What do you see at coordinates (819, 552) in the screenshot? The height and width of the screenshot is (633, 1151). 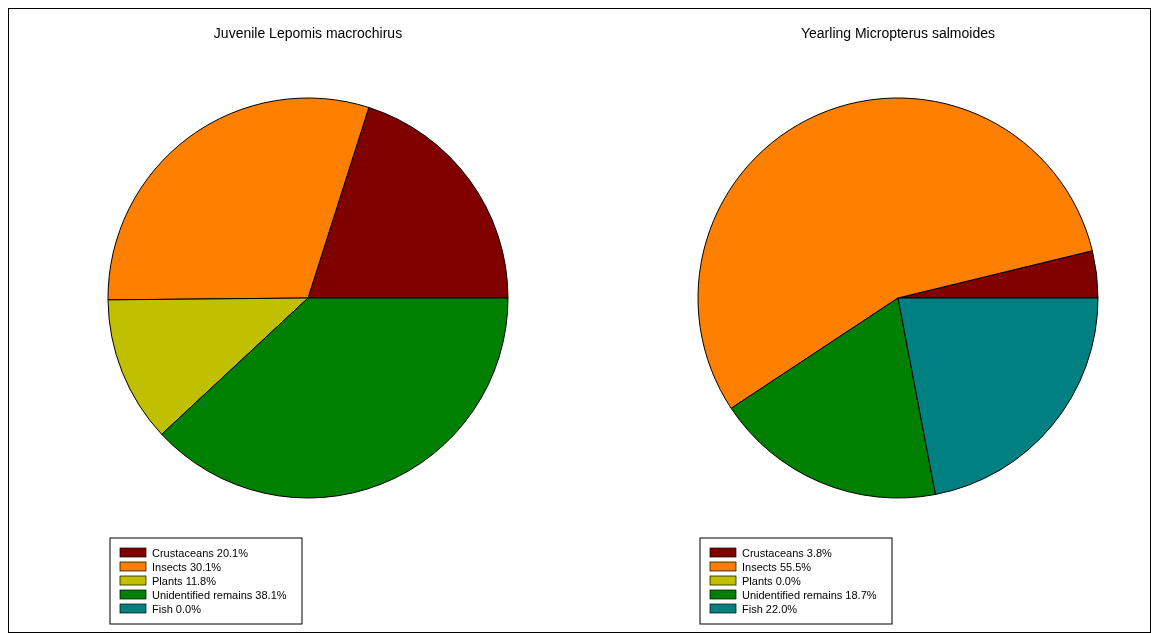 I see `data-label: 3.8%` at bounding box center [819, 552].